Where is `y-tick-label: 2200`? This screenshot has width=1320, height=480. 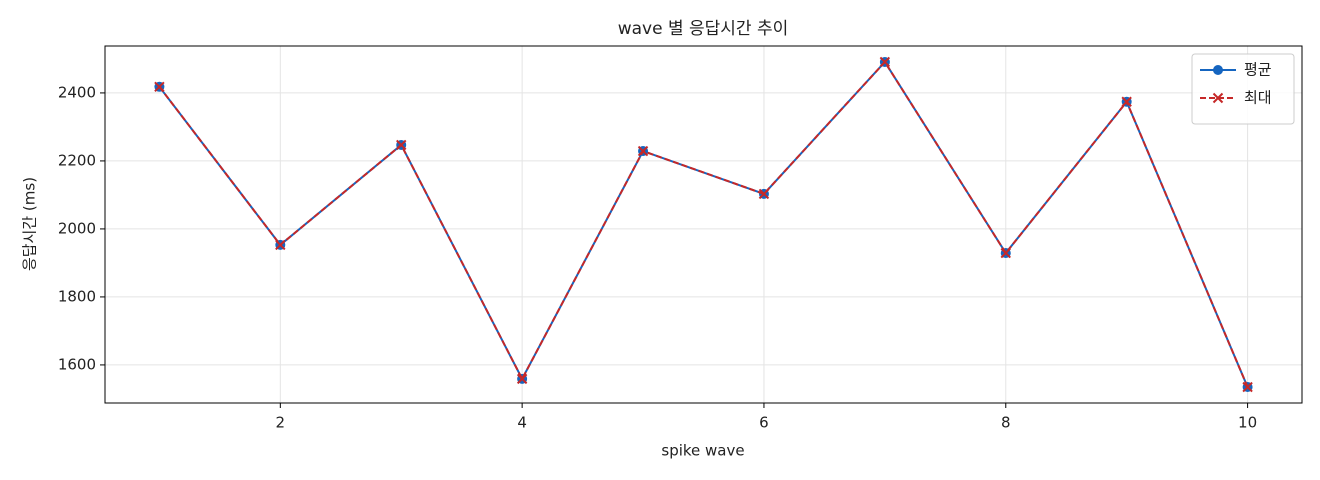 y-tick-label: 2200 is located at coordinates (77, 160).